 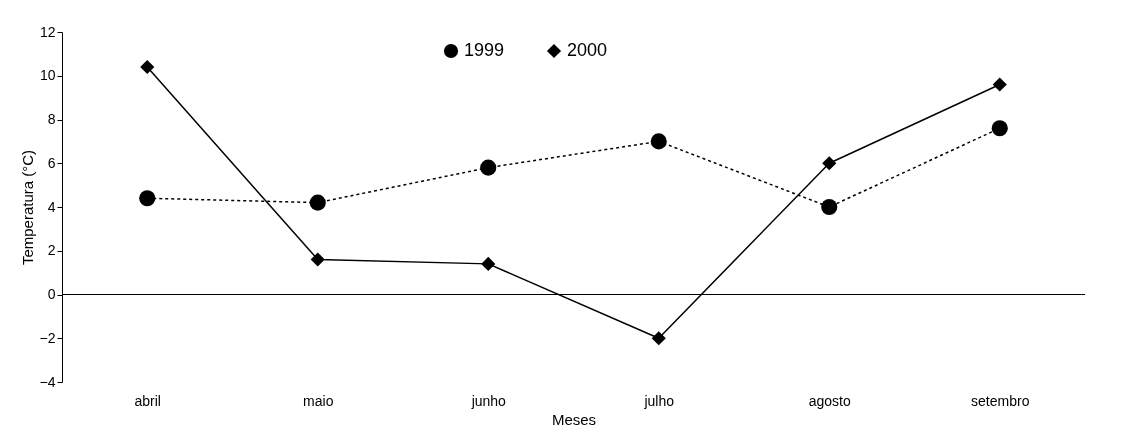 What do you see at coordinates (51, 162) in the screenshot?
I see `y-tick-label: 6` at bounding box center [51, 162].